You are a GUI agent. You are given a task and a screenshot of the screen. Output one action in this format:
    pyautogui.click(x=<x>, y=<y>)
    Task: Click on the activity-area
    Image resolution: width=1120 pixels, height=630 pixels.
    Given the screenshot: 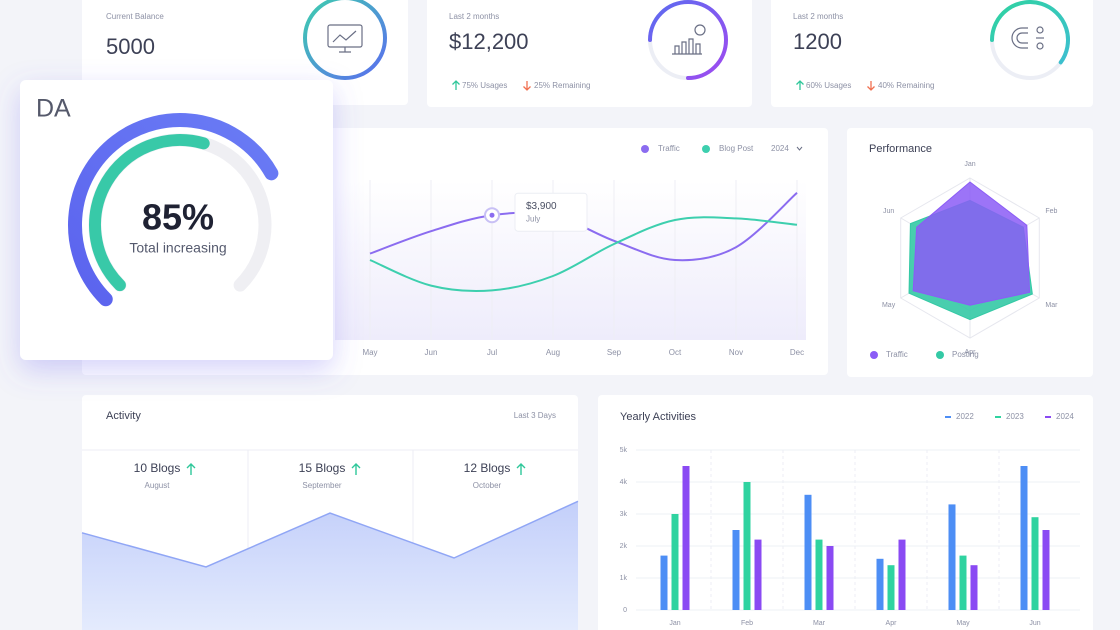 What is the action you would take?
    pyautogui.click(x=330, y=565)
    